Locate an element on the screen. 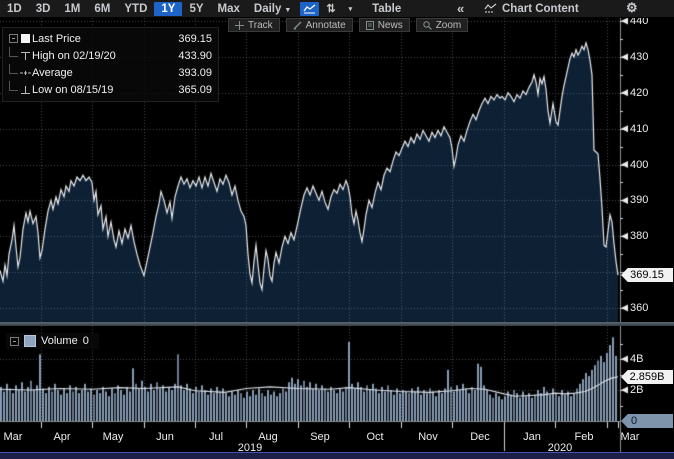  month-label: Jul is located at coordinates (216, 437).